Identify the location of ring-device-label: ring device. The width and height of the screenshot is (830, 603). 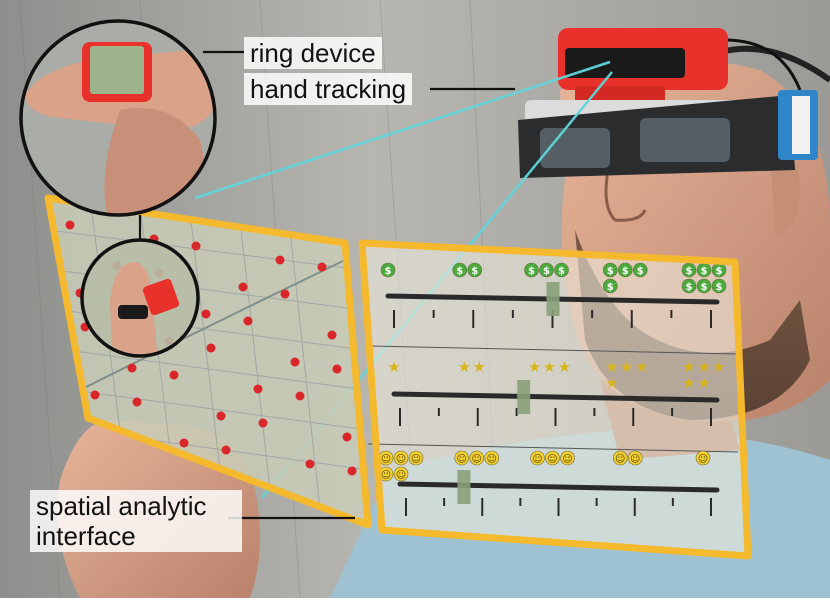
(313, 53).